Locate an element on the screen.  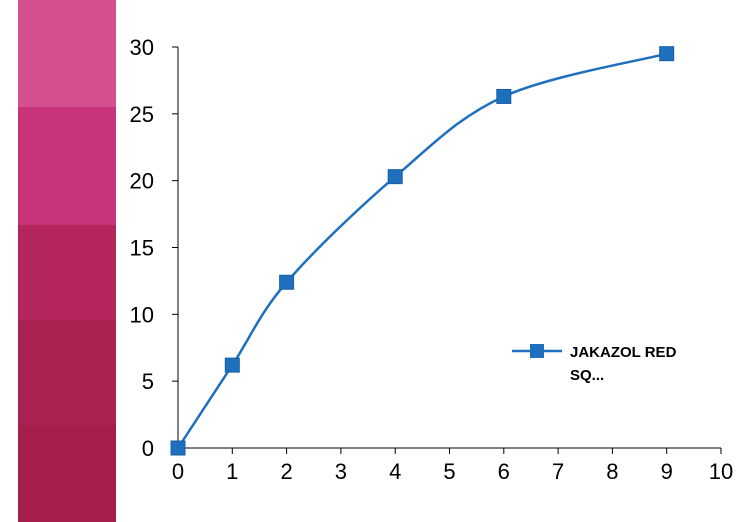
x-tick-label: 5 is located at coordinates (449, 471).